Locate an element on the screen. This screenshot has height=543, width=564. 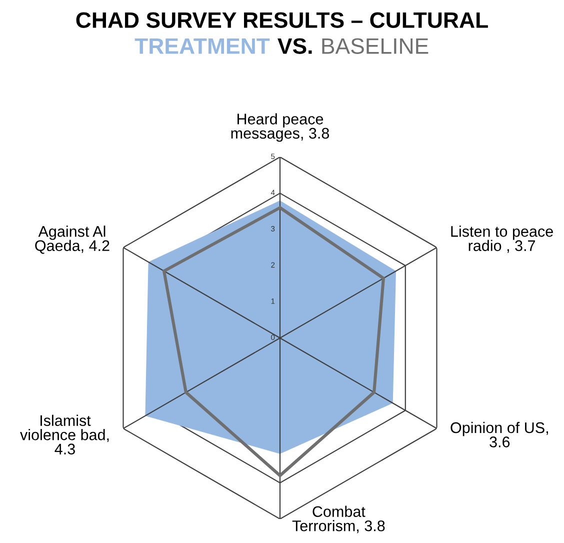
text: TREATMENT is located at coordinates (202, 46).